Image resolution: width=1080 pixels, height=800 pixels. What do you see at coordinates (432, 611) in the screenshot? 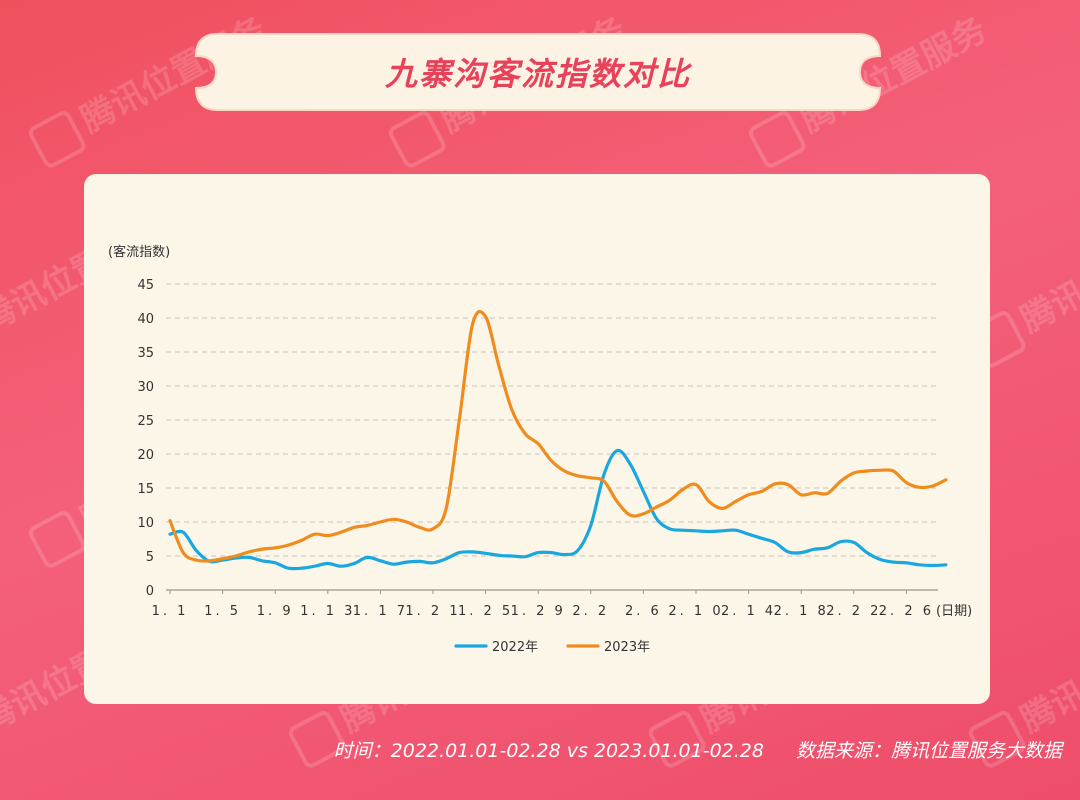
I see `x-tick-label: 1. 2 1` at bounding box center [432, 611].